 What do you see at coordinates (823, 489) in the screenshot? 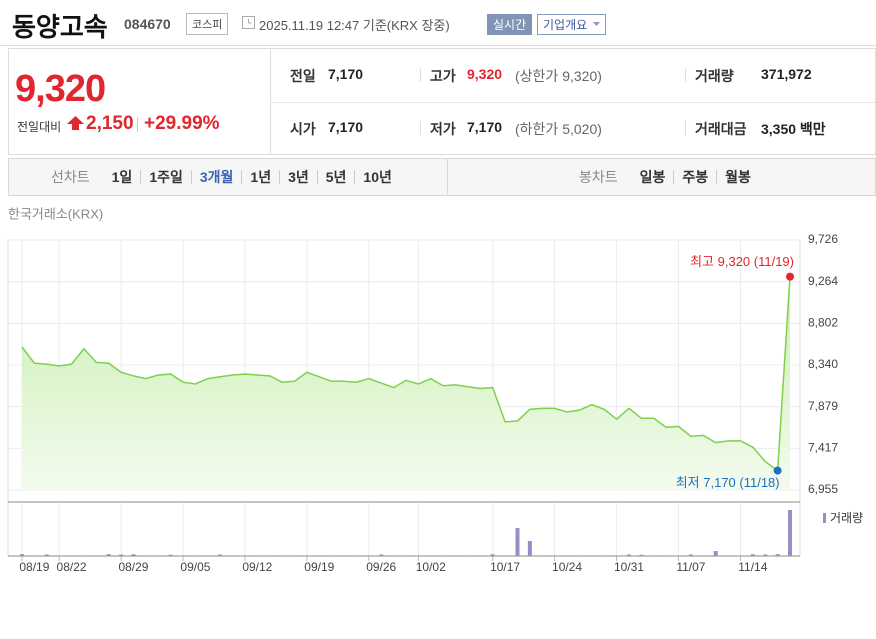
I see `y-tick-label: 6,955` at bounding box center [823, 489].